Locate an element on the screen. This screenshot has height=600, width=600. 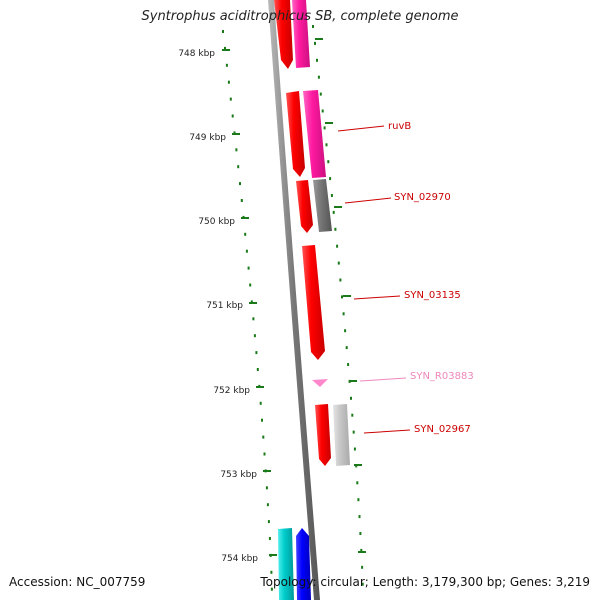
gene-track-inner is located at coordinates (302, 300).